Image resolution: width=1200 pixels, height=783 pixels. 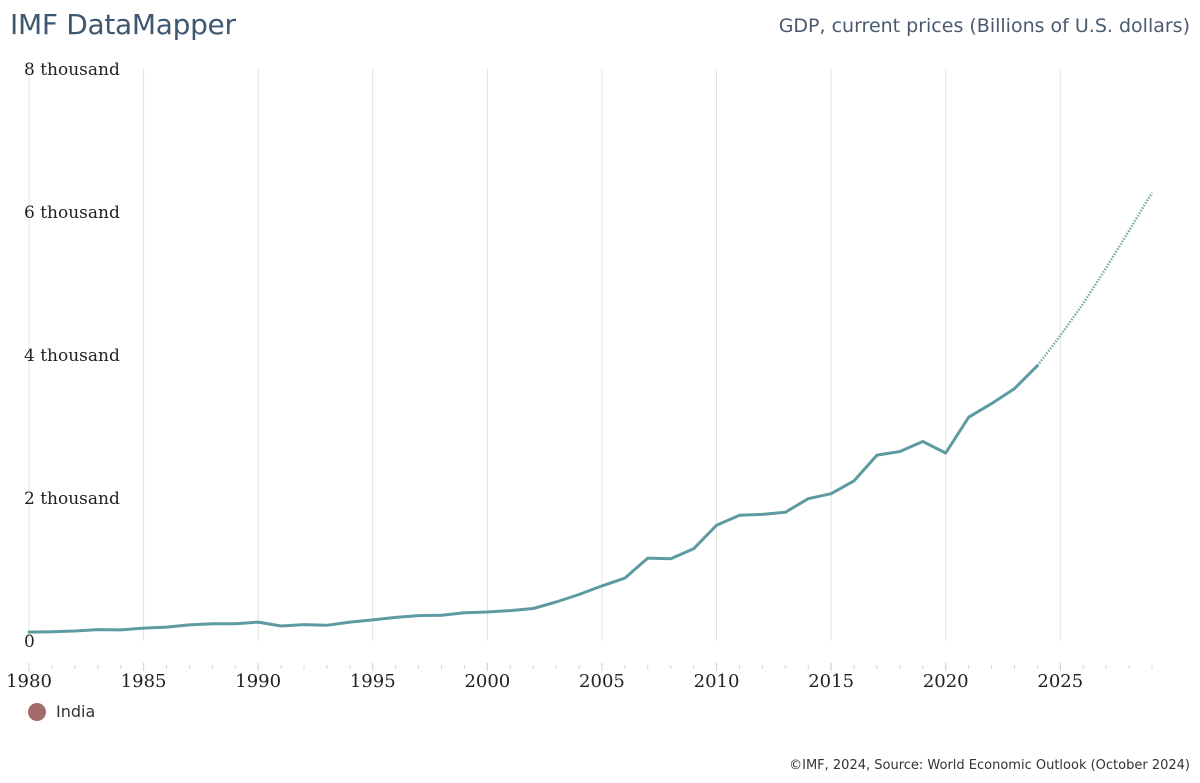 I want to click on x-tick-label: 1995, so click(x=373, y=681).